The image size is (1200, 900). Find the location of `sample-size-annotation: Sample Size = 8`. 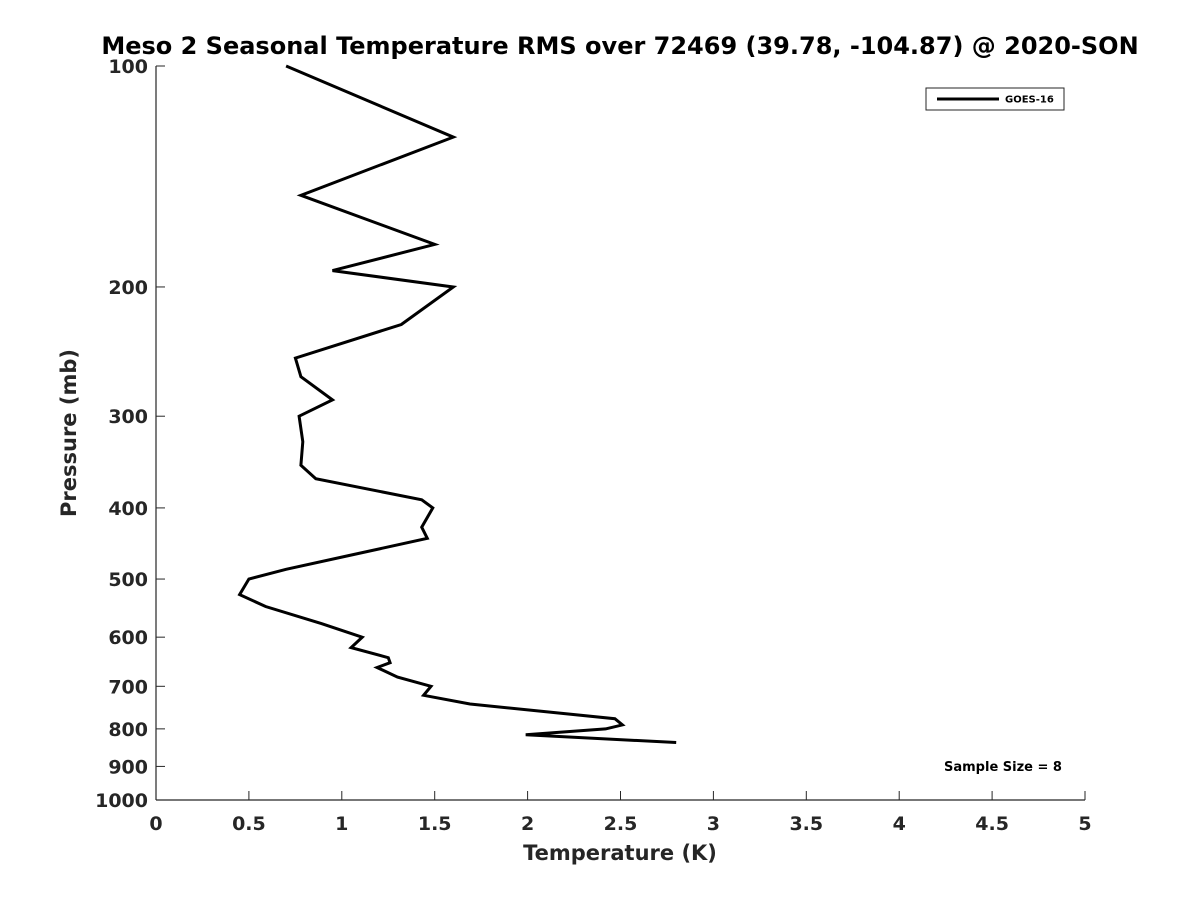

sample-size-annotation: Sample Size = 8 is located at coordinates (1003, 767).